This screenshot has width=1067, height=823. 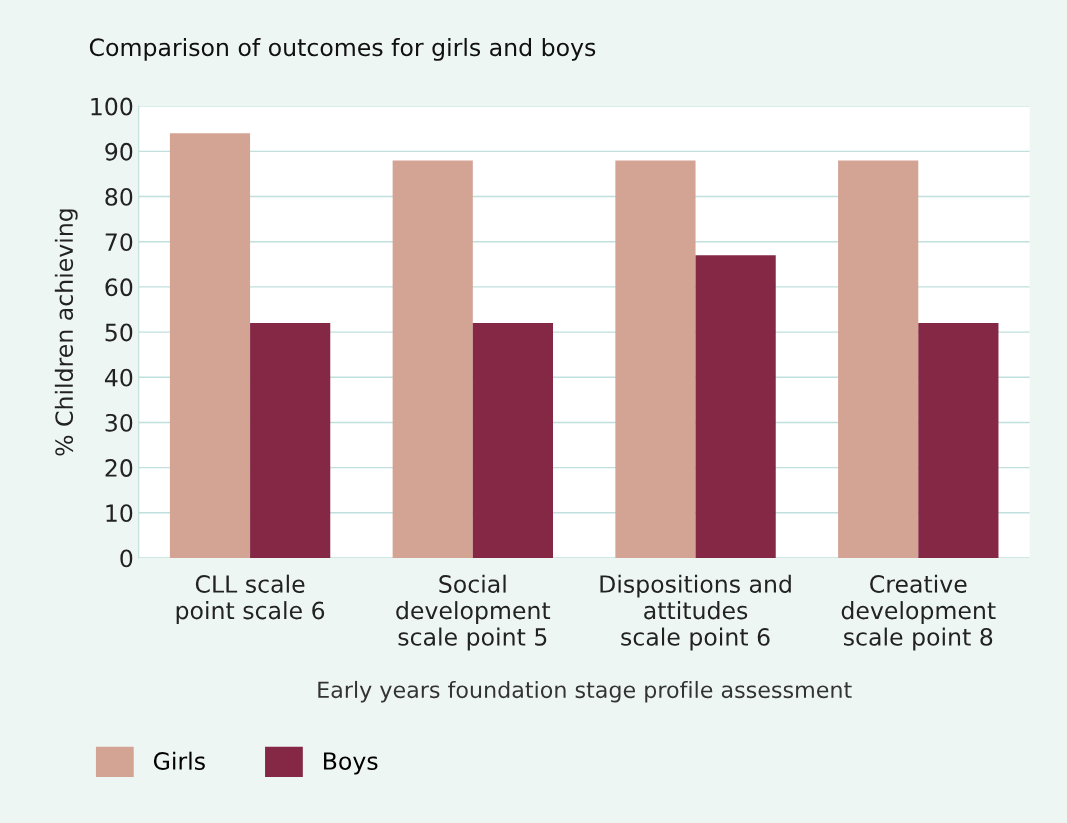 I want to click on y-tick-label: 70, so click(x=119, y=242).